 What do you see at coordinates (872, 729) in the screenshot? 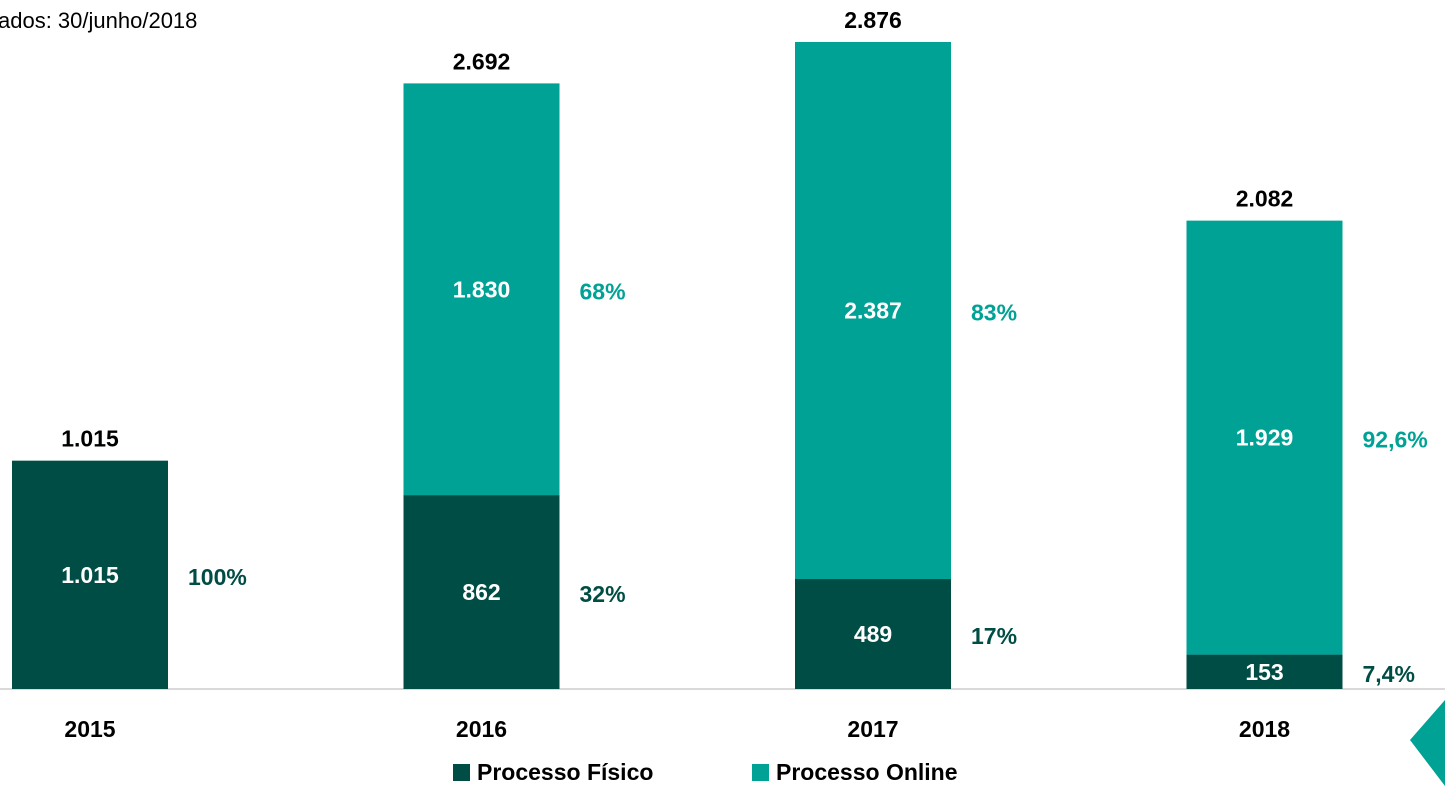
I see `x-tick-label: 2017` at bounding box center [872, 729].